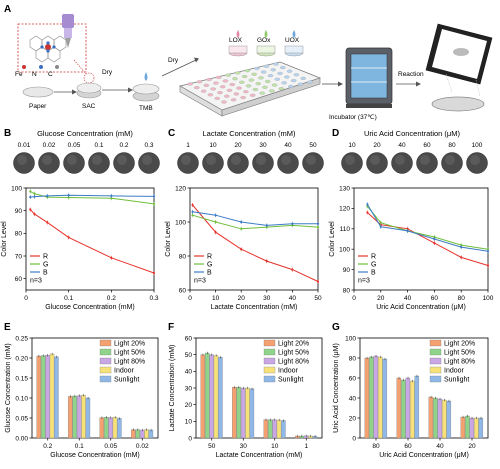 This screenshot has width=500, height=469. I want to click on incubator-icon, so click(369, 77).